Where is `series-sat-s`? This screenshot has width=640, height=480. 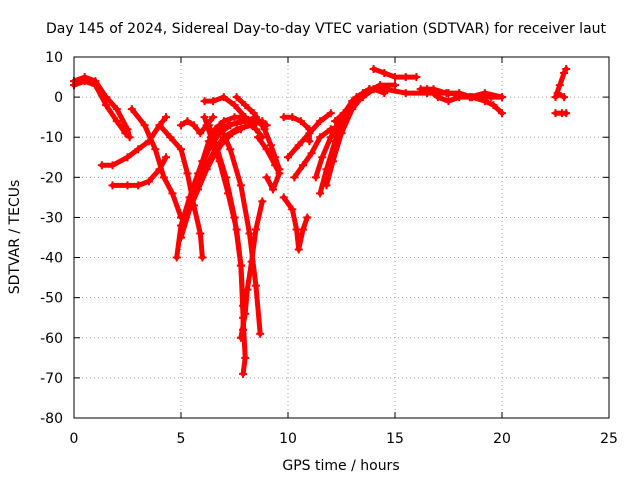 series-sat-s is located at coordinates (269, 163).